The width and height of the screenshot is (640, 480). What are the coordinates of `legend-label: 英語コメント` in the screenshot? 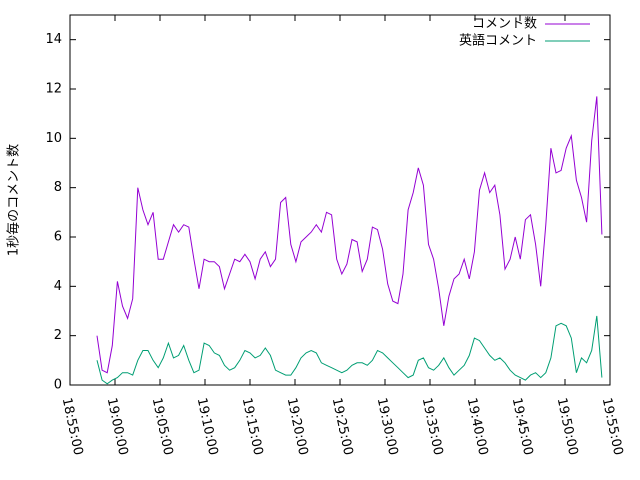 It's located at (498, 41).